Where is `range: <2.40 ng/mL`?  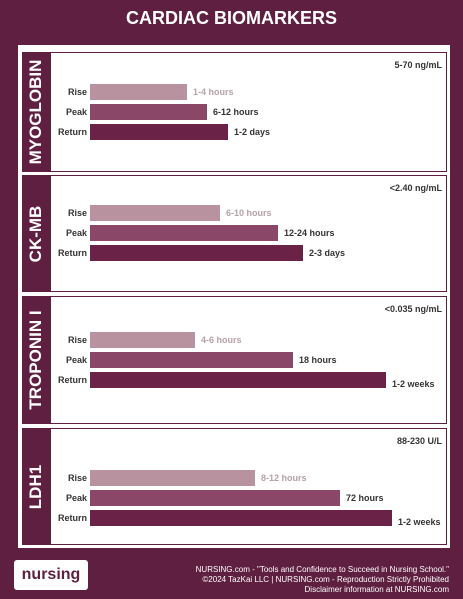
range: <2.40 ng/mL is located at coordinates (415, 188).